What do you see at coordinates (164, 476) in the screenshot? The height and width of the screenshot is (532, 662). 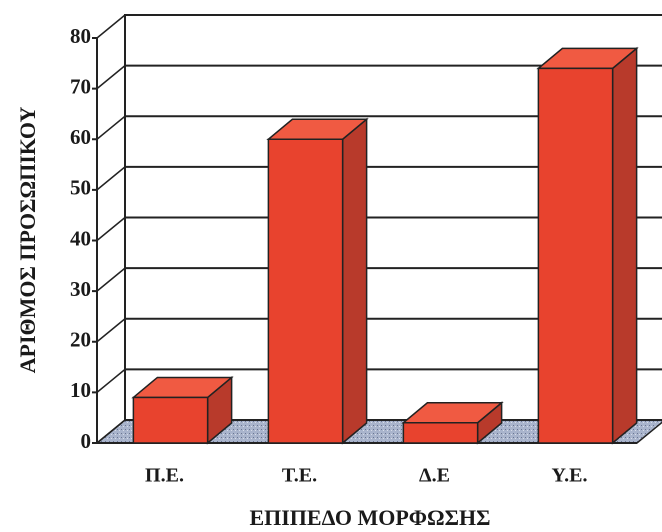 I see `x-tick-label: Π.Ε.` at bounding box center [164, 476].